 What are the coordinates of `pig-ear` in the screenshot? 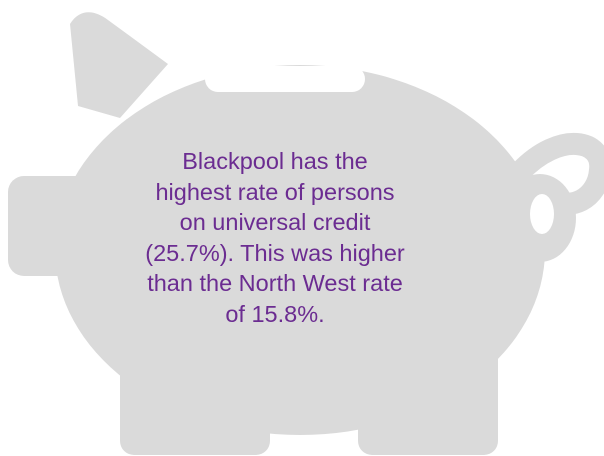 It's located at (119, 65).